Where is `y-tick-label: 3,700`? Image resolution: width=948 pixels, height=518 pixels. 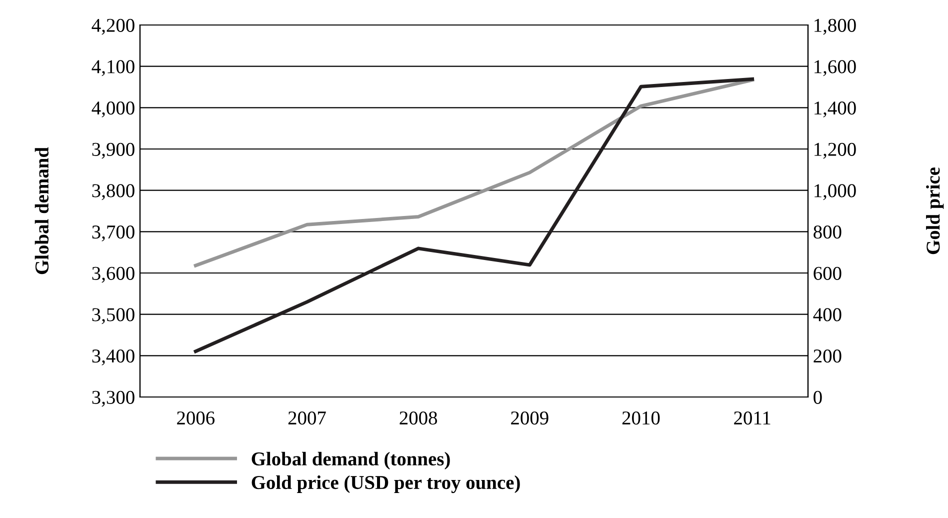
y-tick-label: 3,700 is located at coordinates (113, 233).